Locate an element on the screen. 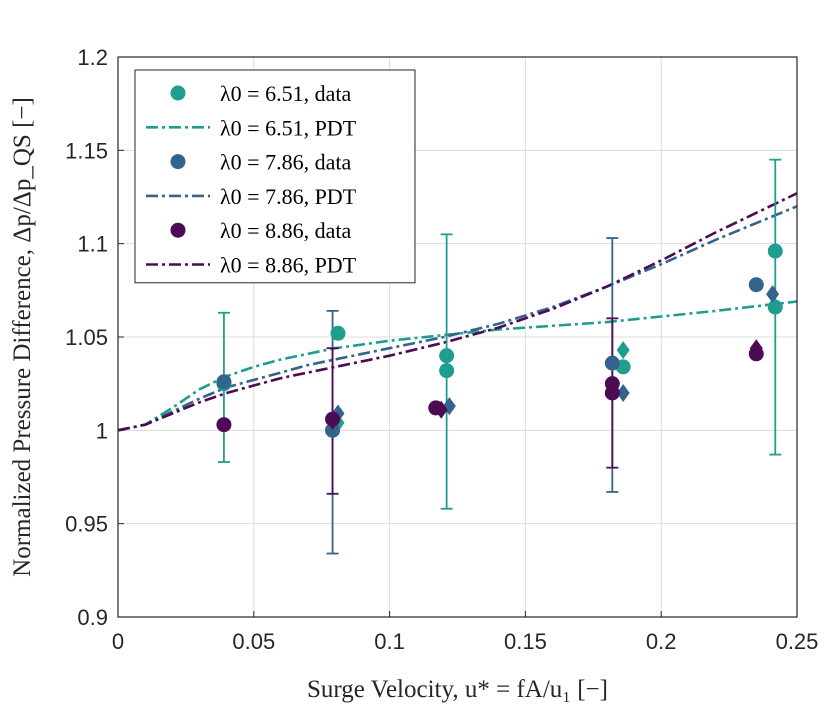 This screenshot has width=830, height=709. legend-entry: λ0 = 8.86, PDT is located at coordinates (251, 265).